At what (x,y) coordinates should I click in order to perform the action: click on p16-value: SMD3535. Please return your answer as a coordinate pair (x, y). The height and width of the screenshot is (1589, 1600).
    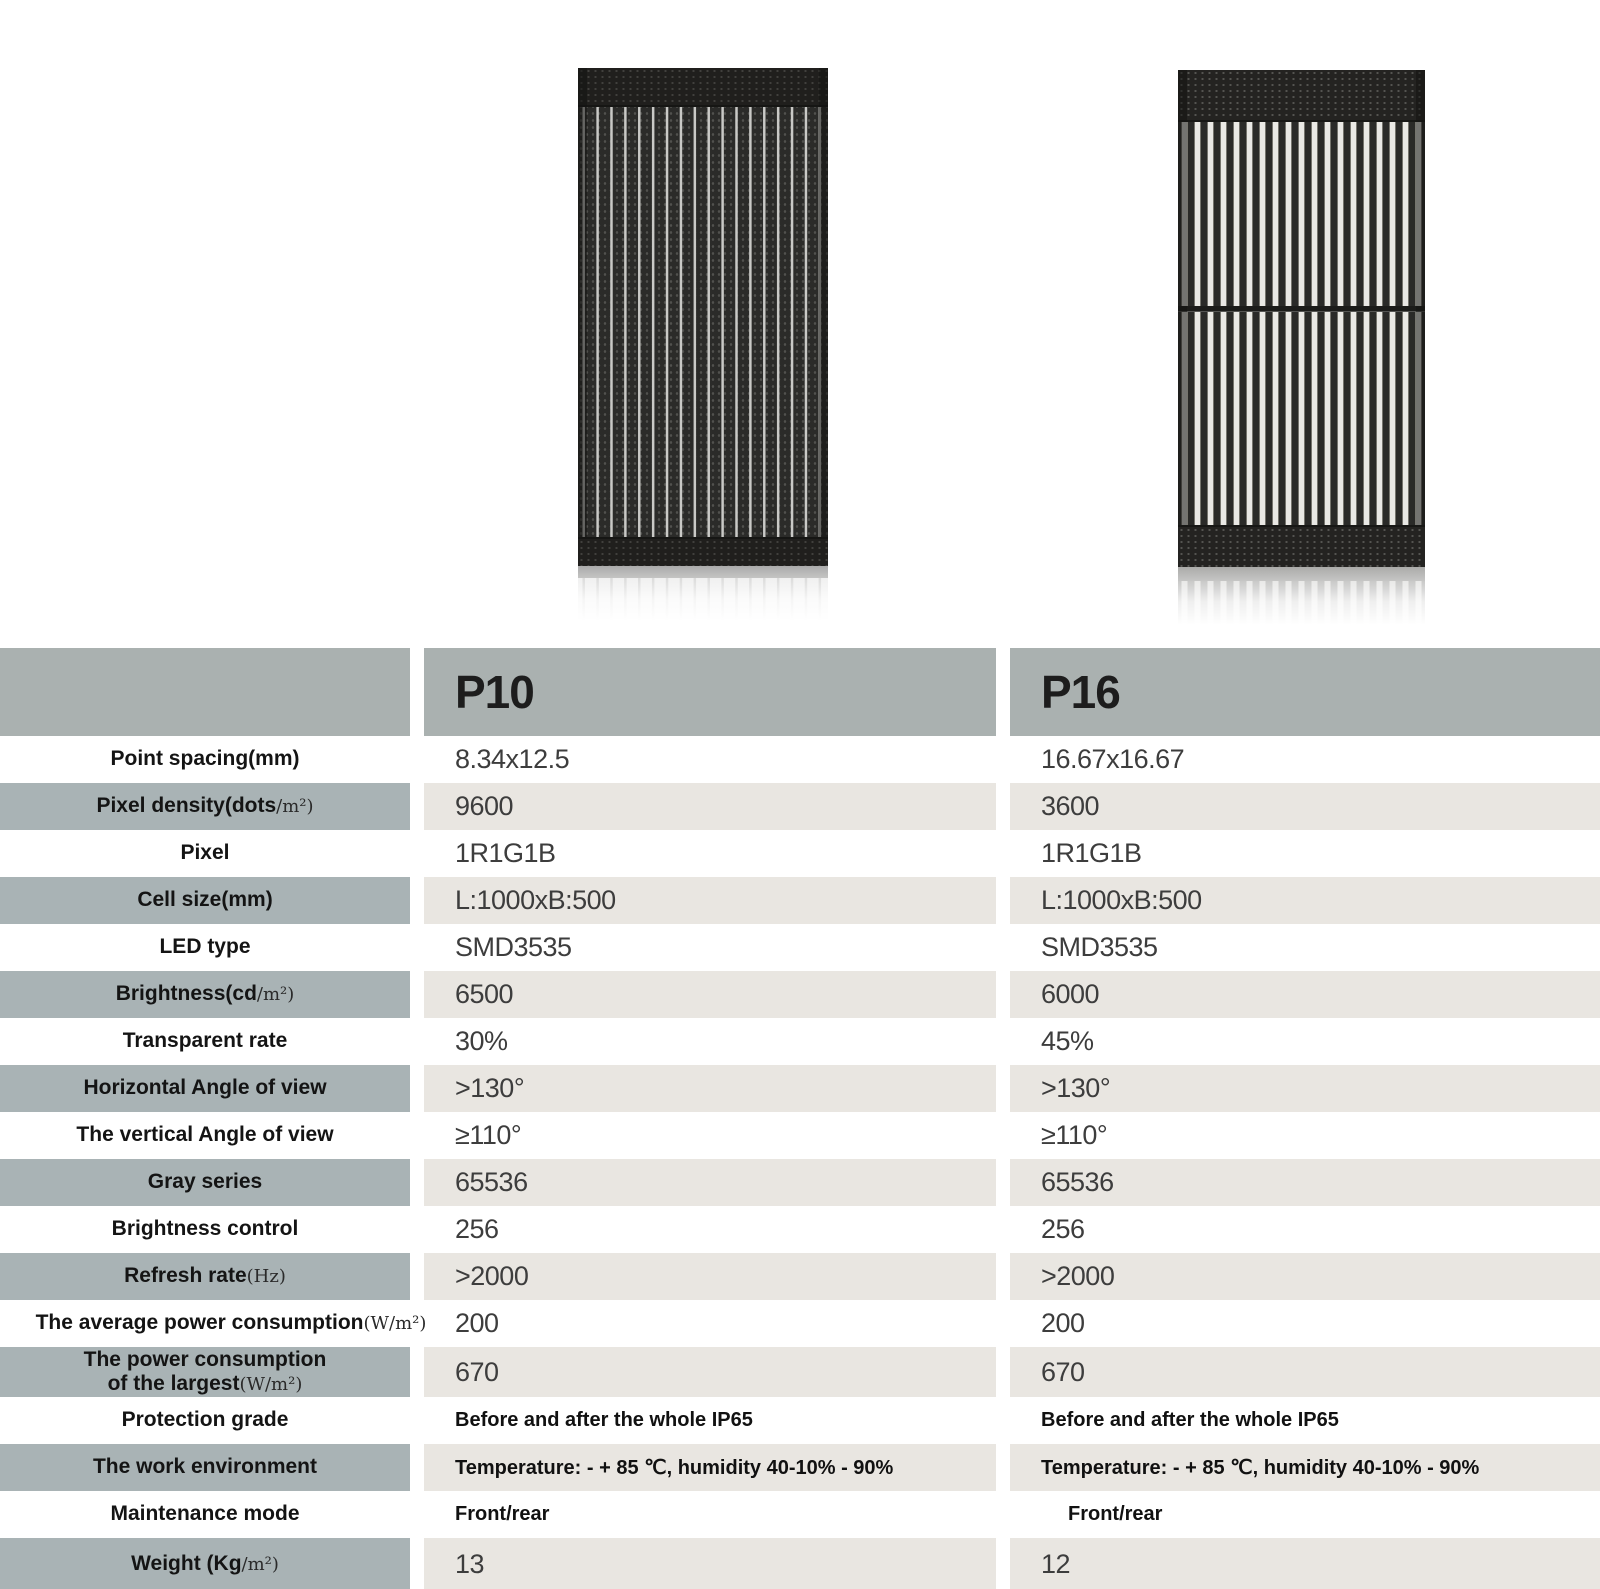
    Looking at the image, I should click on (1305, 947).